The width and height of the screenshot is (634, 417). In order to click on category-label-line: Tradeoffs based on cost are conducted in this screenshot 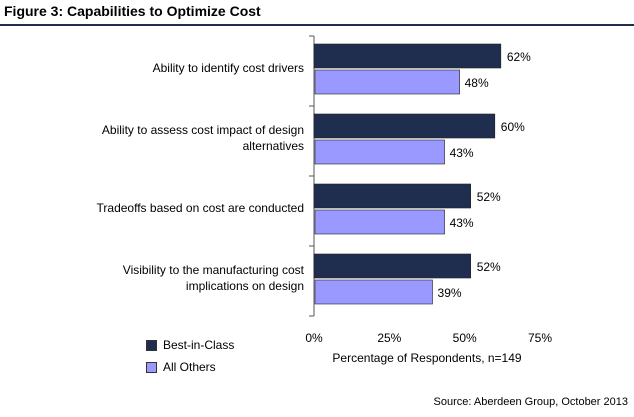, I will do `click(200, 208)`.